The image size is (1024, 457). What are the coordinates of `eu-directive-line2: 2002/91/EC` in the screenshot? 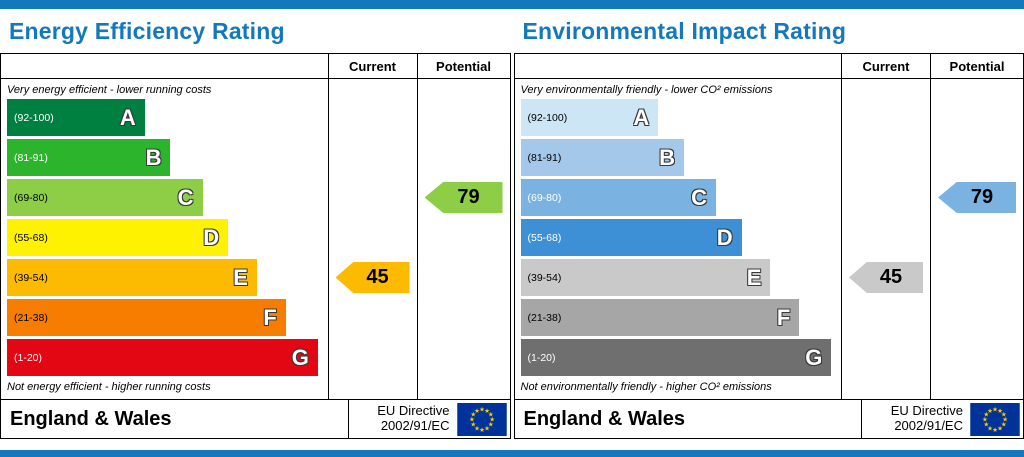 It's located at (928, 425).